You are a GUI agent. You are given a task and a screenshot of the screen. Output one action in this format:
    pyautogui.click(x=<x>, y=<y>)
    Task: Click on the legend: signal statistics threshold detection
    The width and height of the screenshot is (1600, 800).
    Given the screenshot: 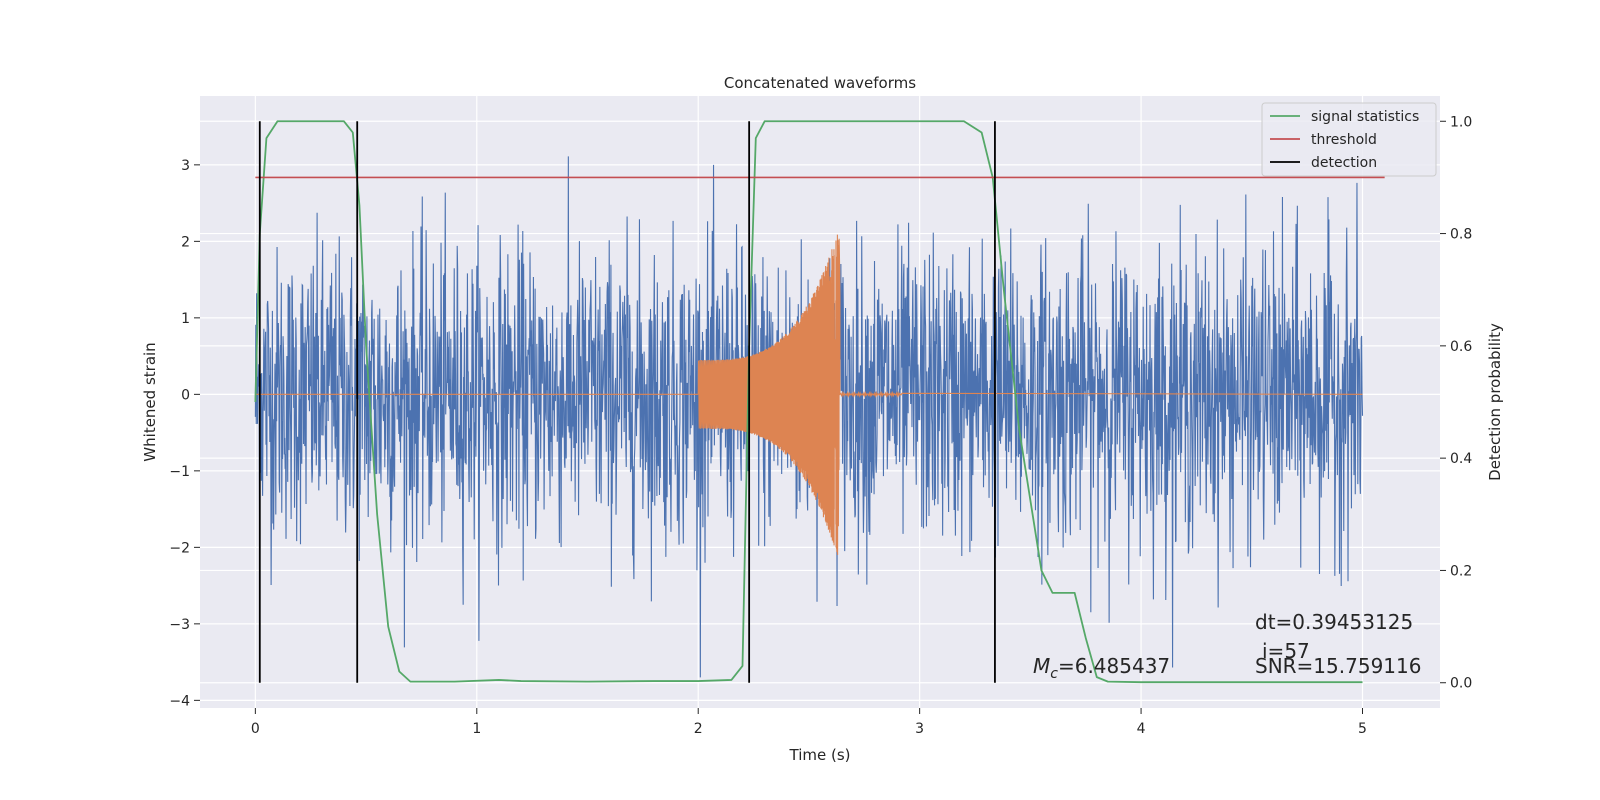 What is the action you would take?
    pyautogui.click(x=1349, y=139)
    